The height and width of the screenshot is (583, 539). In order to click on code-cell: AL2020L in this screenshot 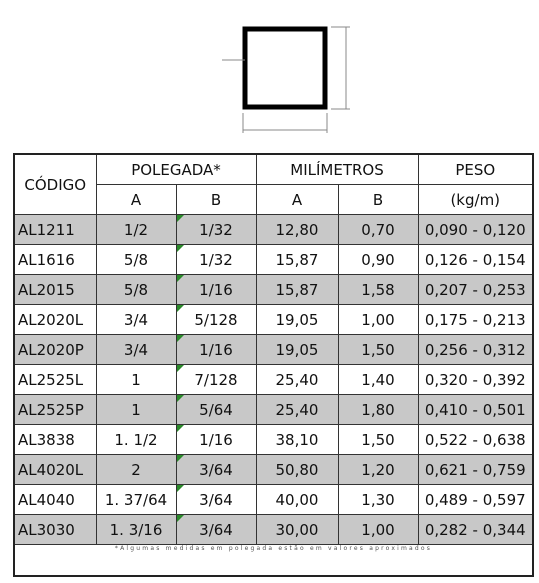, I will do `click(55, 319)`.